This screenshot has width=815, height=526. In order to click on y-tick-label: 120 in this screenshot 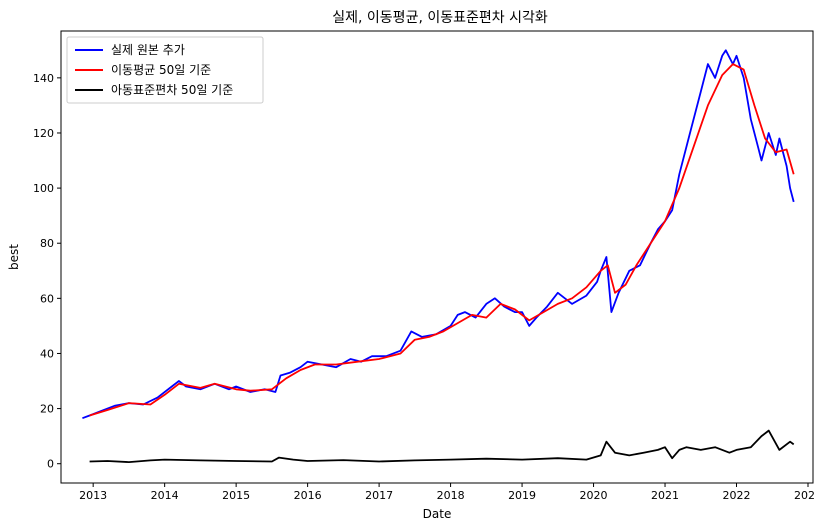, I will do `click(43, 133)`.